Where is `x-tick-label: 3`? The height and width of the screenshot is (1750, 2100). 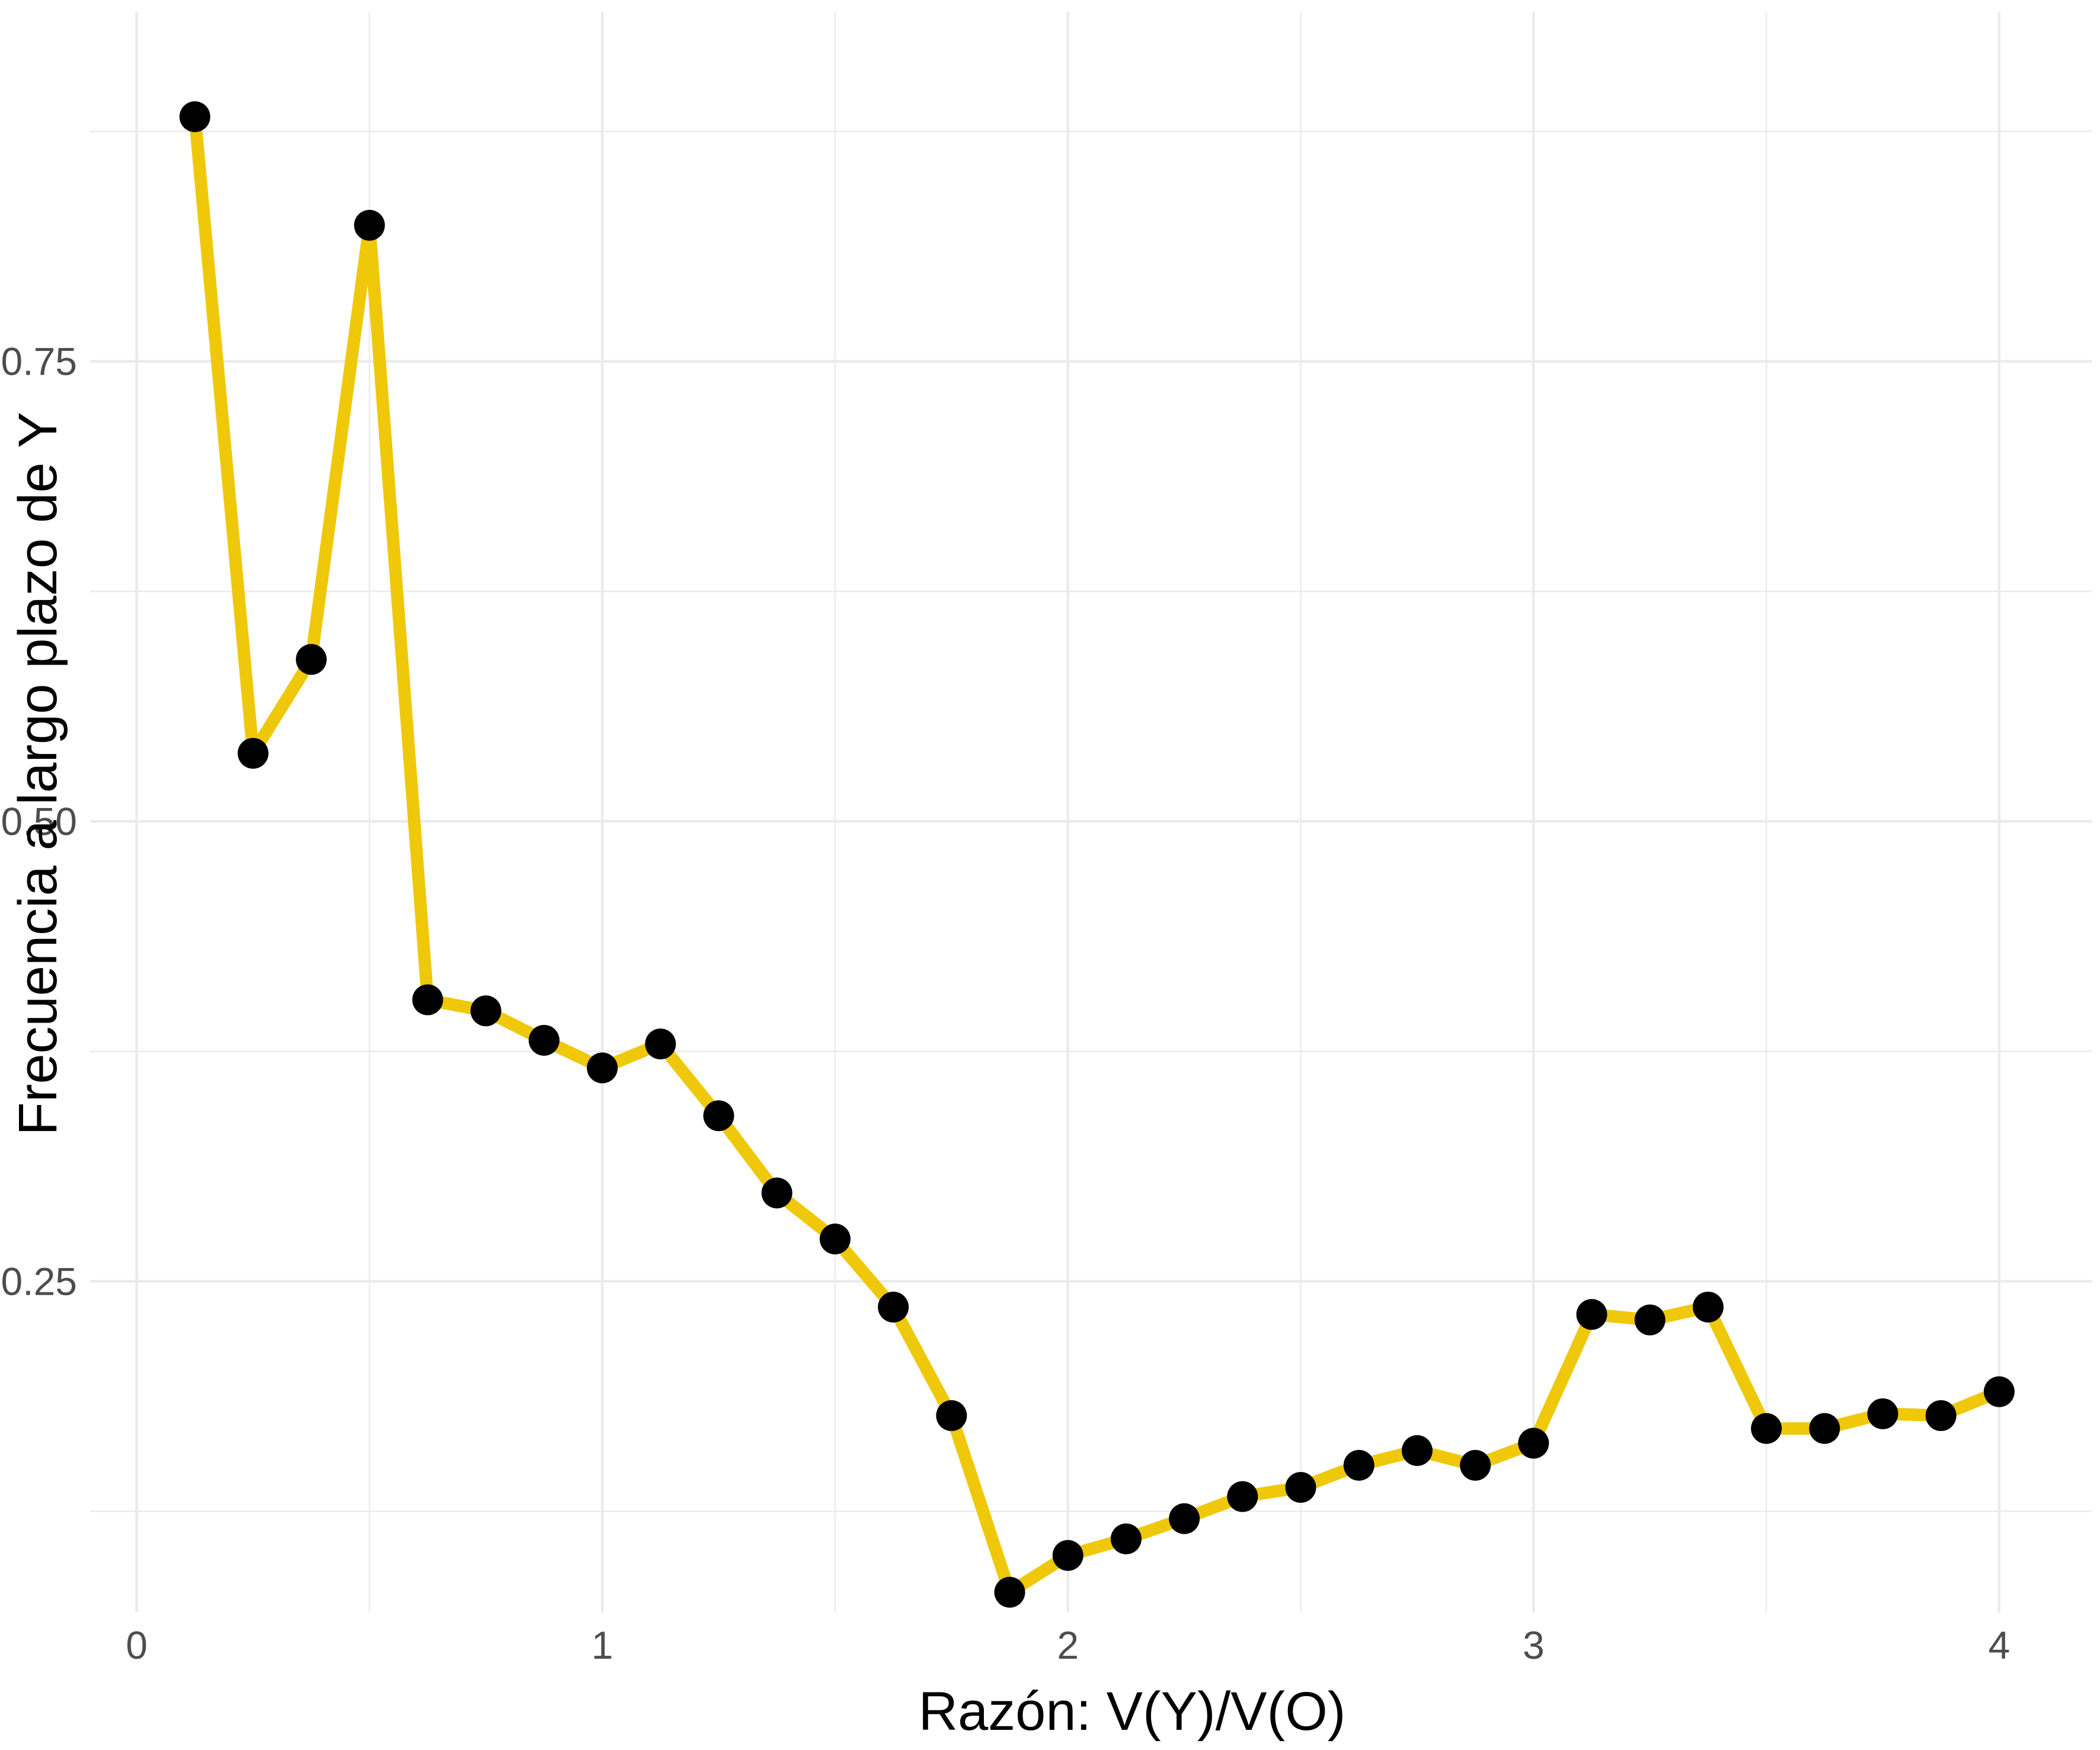 x-tick-label: 3 is located at coordinates (1534, 1645).